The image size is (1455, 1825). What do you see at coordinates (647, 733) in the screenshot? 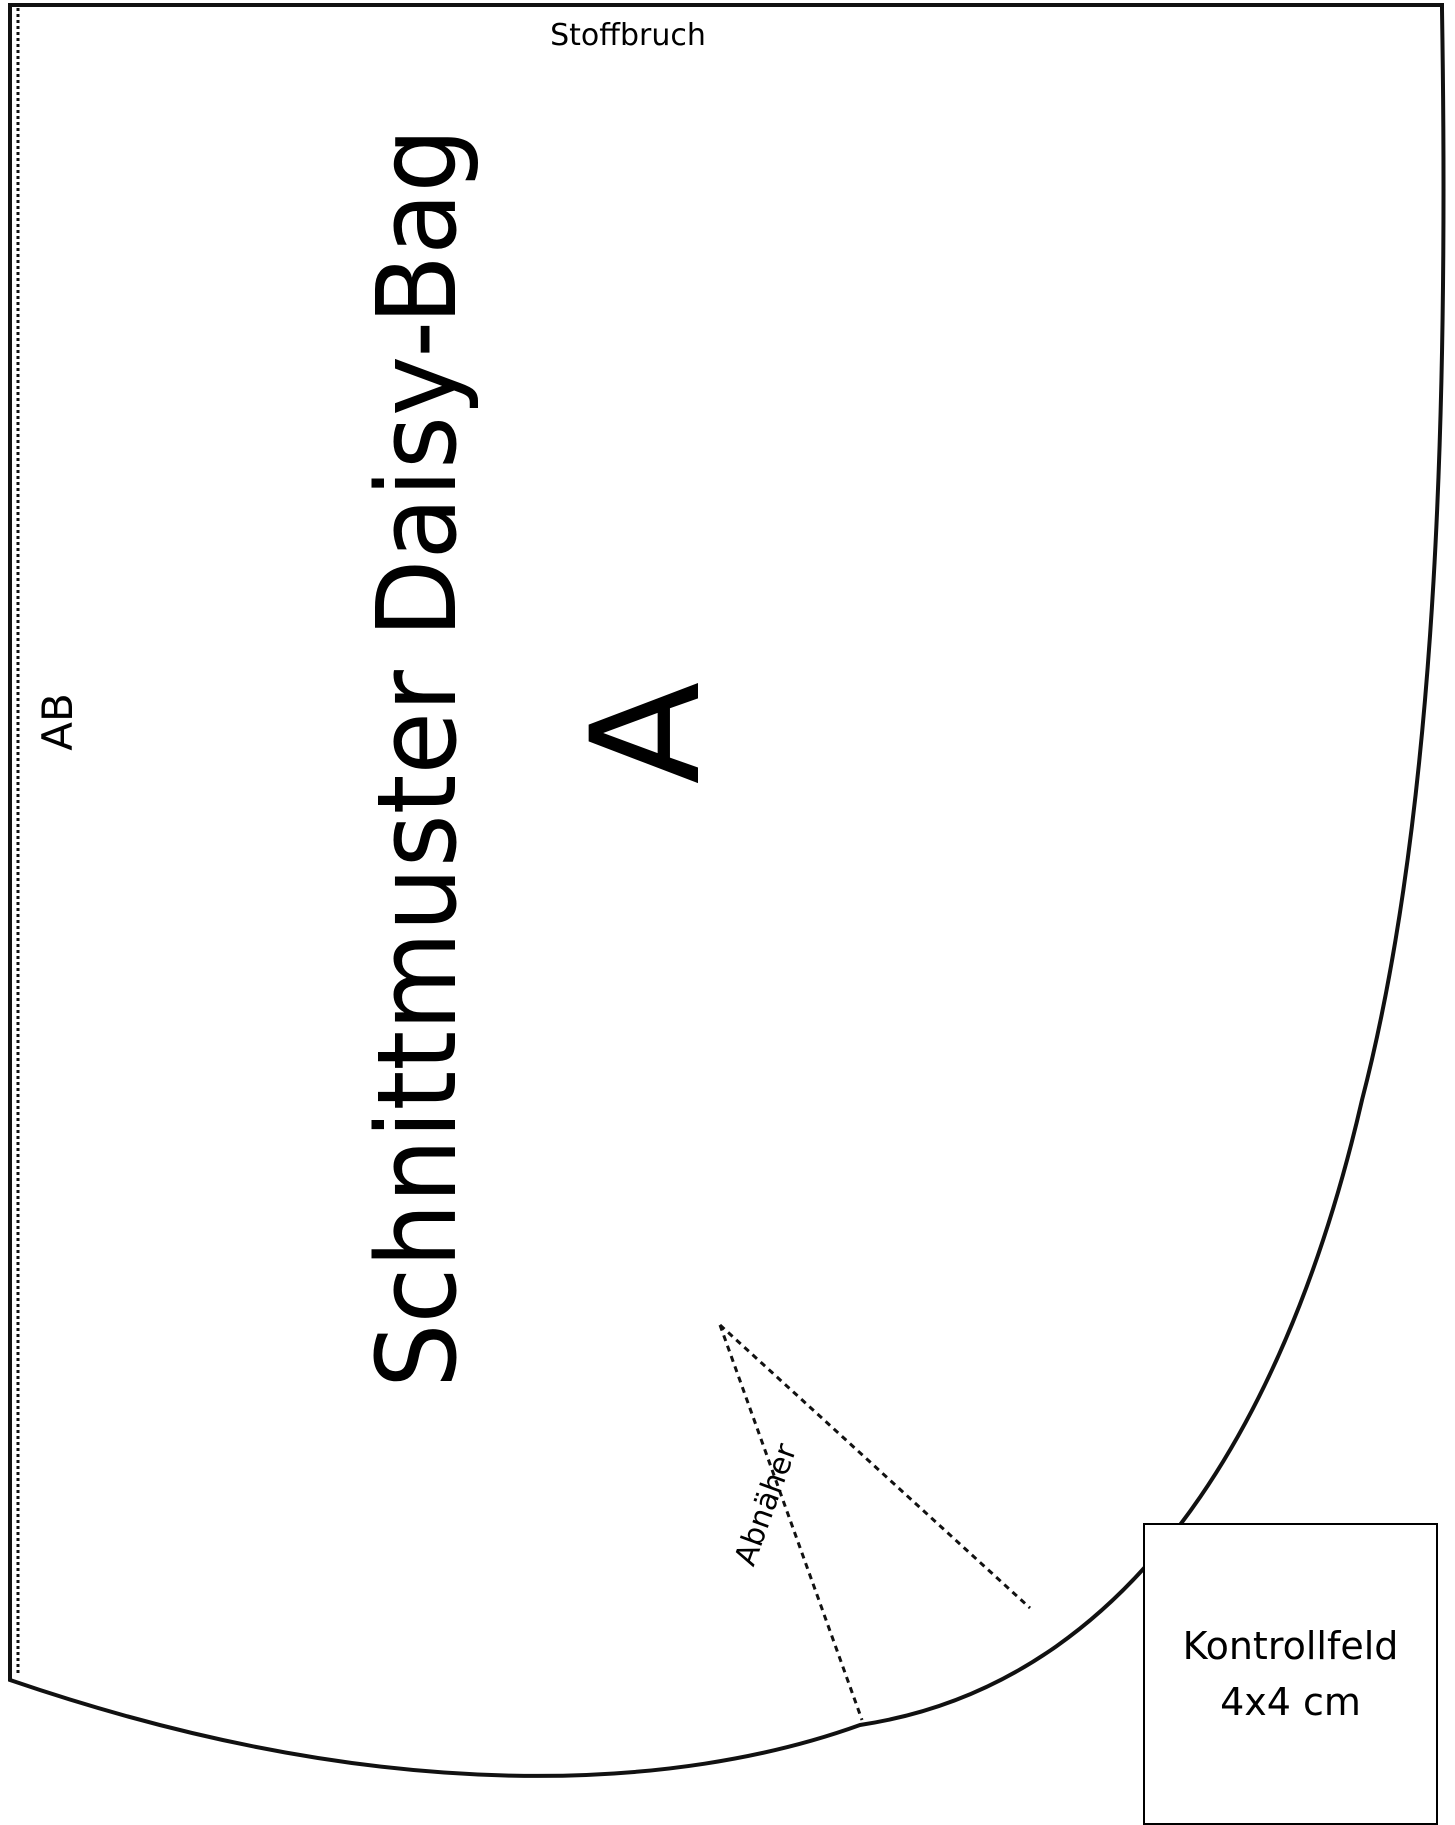
I see `piece-letter: A` at bounding box center [647, 733].